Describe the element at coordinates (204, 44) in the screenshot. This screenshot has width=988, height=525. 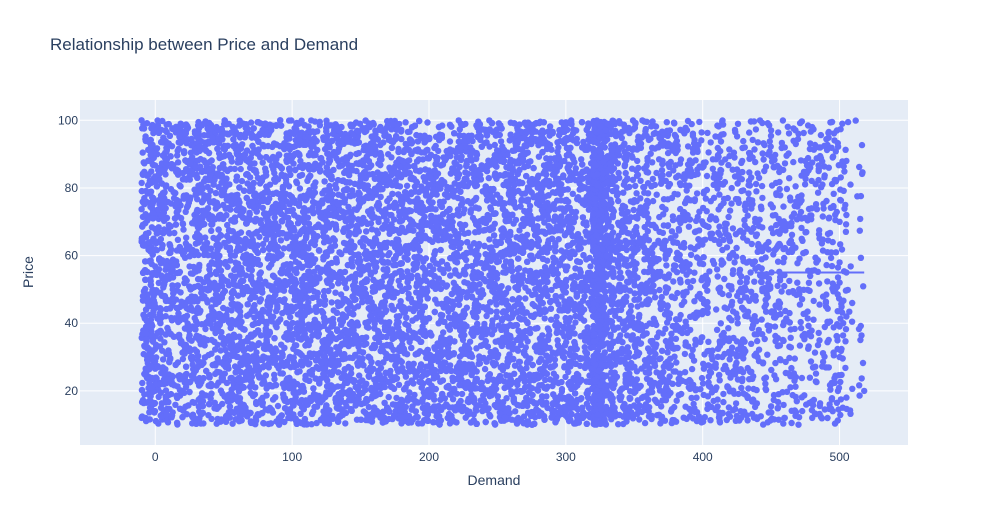
I see `chart-title: Relationship between Price and Demand` at that location.